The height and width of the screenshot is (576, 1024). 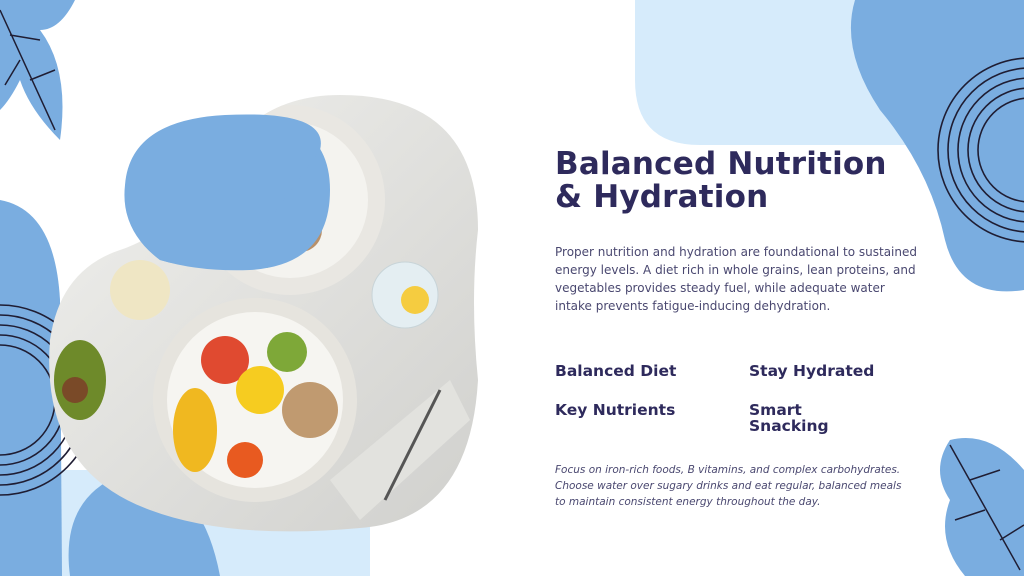 I want to click on feature-stay-hydrated: Stay Hydrated, so click(x=812, y=371).